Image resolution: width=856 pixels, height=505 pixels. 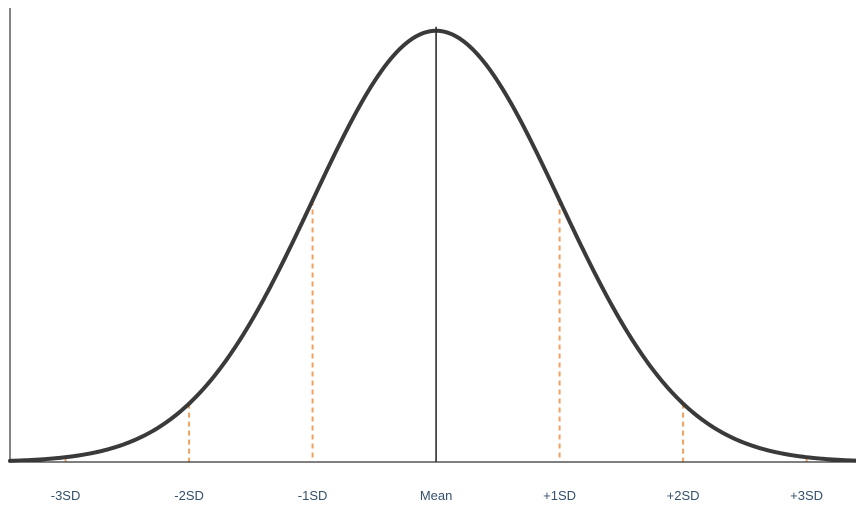 What do you see at coordinates (313, 495) in the screenshot?
I see `x-tick-label: -1SD` at bounding box center [313, 495].